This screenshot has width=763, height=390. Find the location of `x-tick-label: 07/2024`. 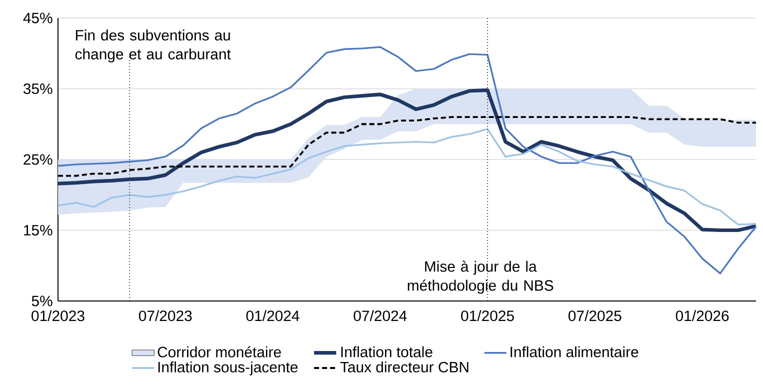

x-tick-label: 07/2024 is located at coordinates (380, 316).